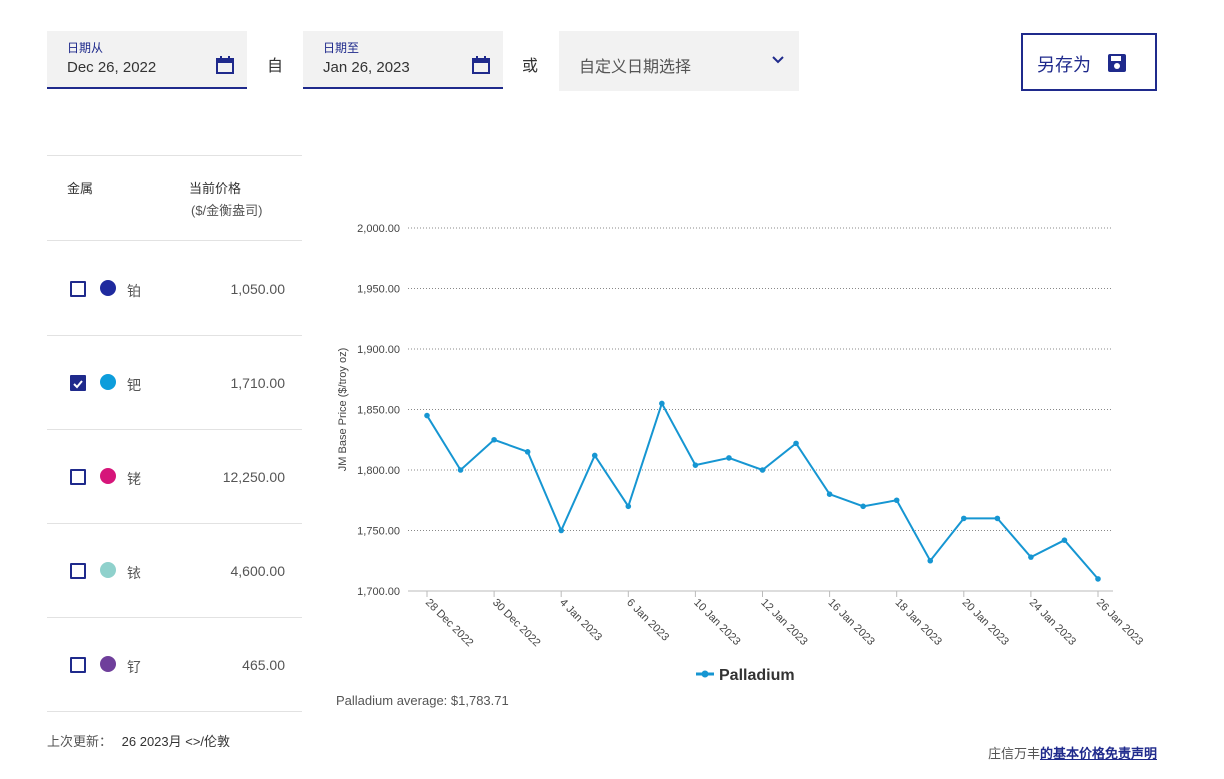  Describe the element at coordinates (635, 67) in the screenshot. I see `custom-date-select-value: 自定义日期选择` at that location.